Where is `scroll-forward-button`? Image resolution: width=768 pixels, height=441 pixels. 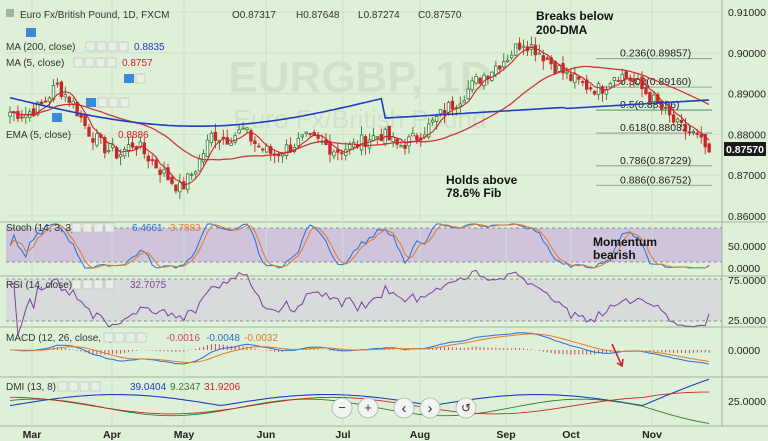 scroll-forward-button is located at coordinates (430, 408).